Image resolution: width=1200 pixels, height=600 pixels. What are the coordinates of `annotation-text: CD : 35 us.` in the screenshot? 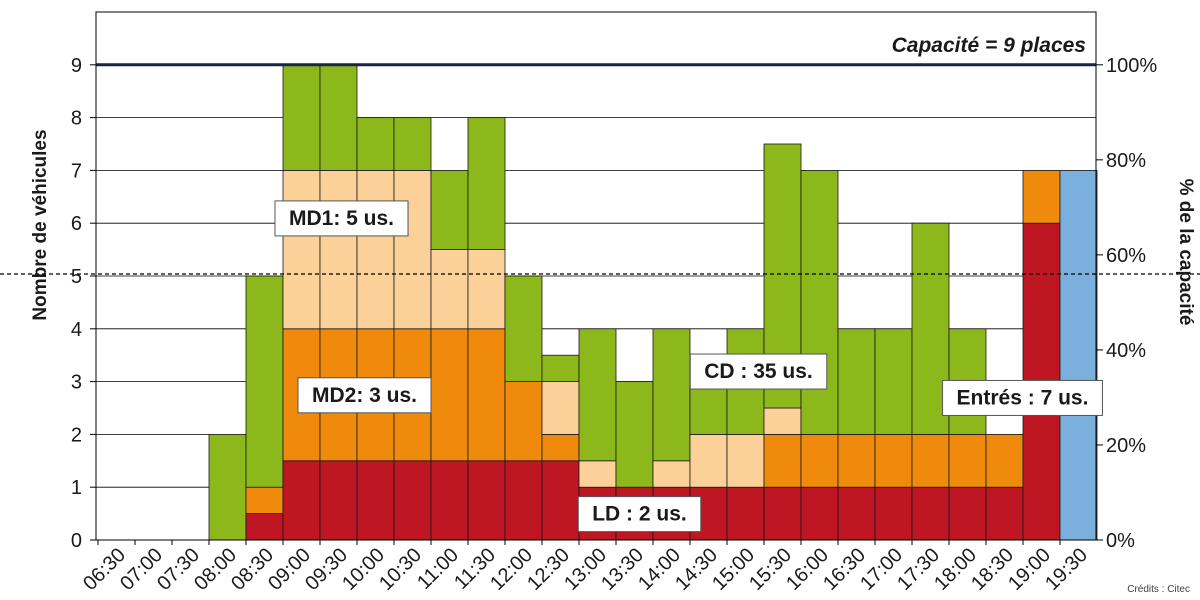 It's located at (758, 371).